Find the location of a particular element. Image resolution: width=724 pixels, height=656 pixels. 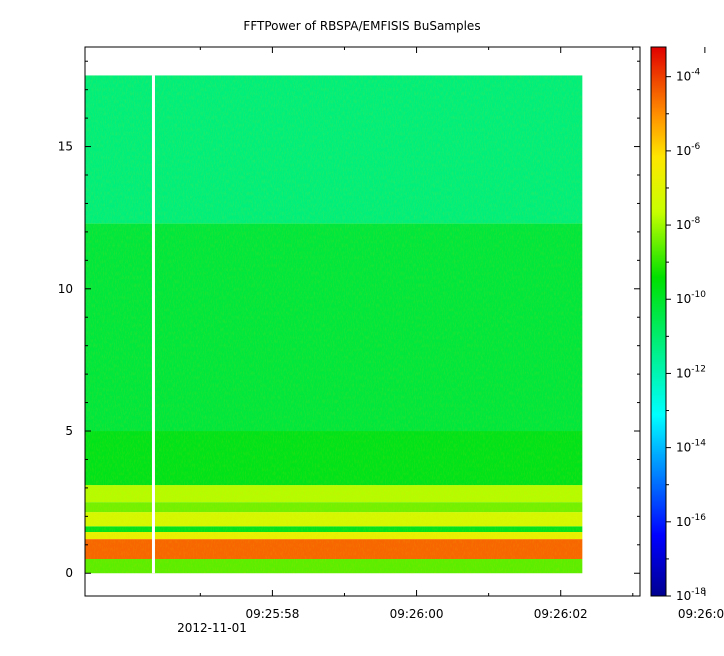

x-tick-label-0: 09:25:58 is located at coordinates (272, 614).